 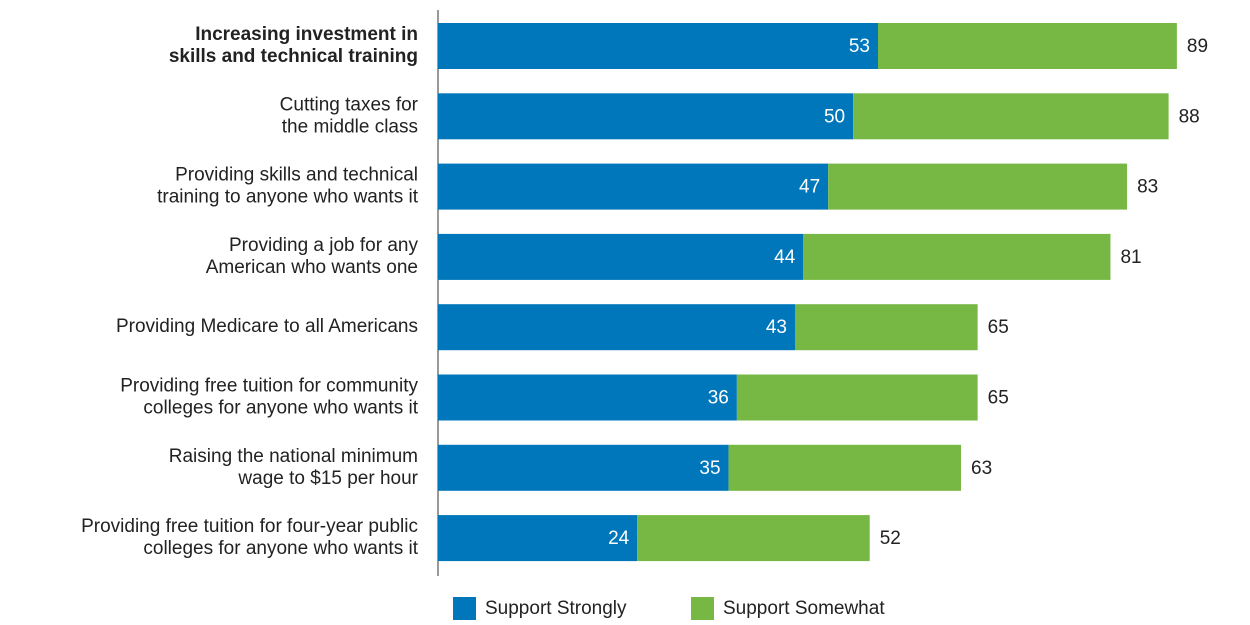 What do you see at coordinates (267, 326) in the screenshot?
I see `category-label: Providing Medicare to all Americans` at bounding box center [267, 326].